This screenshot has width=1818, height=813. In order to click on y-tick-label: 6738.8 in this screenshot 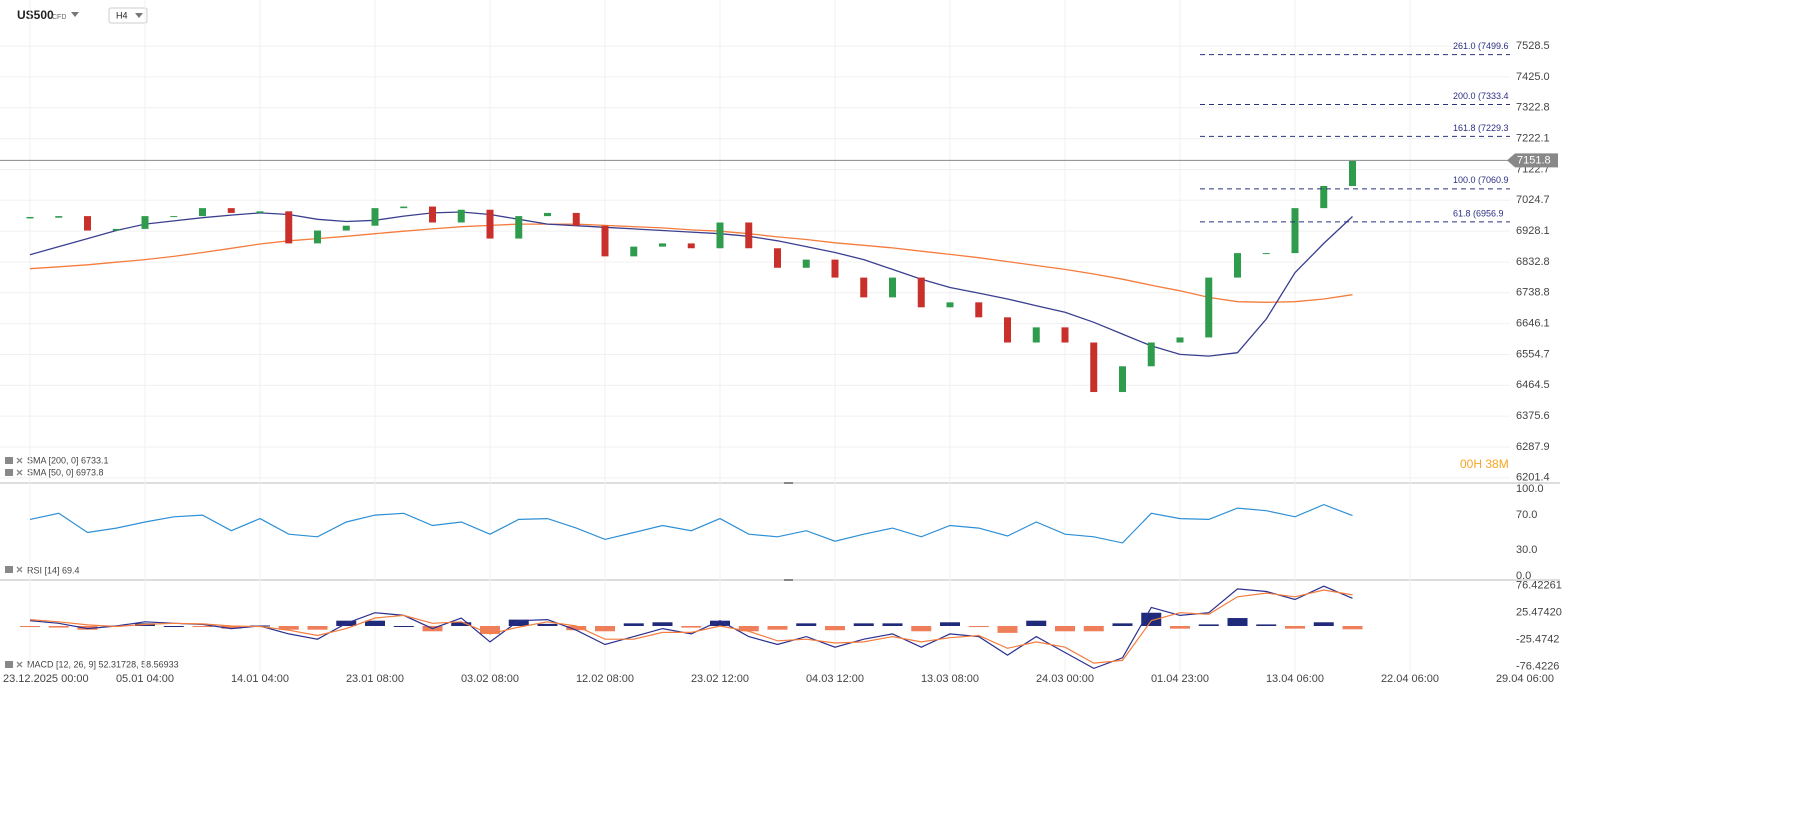, I will do `click(1533, 293)`.